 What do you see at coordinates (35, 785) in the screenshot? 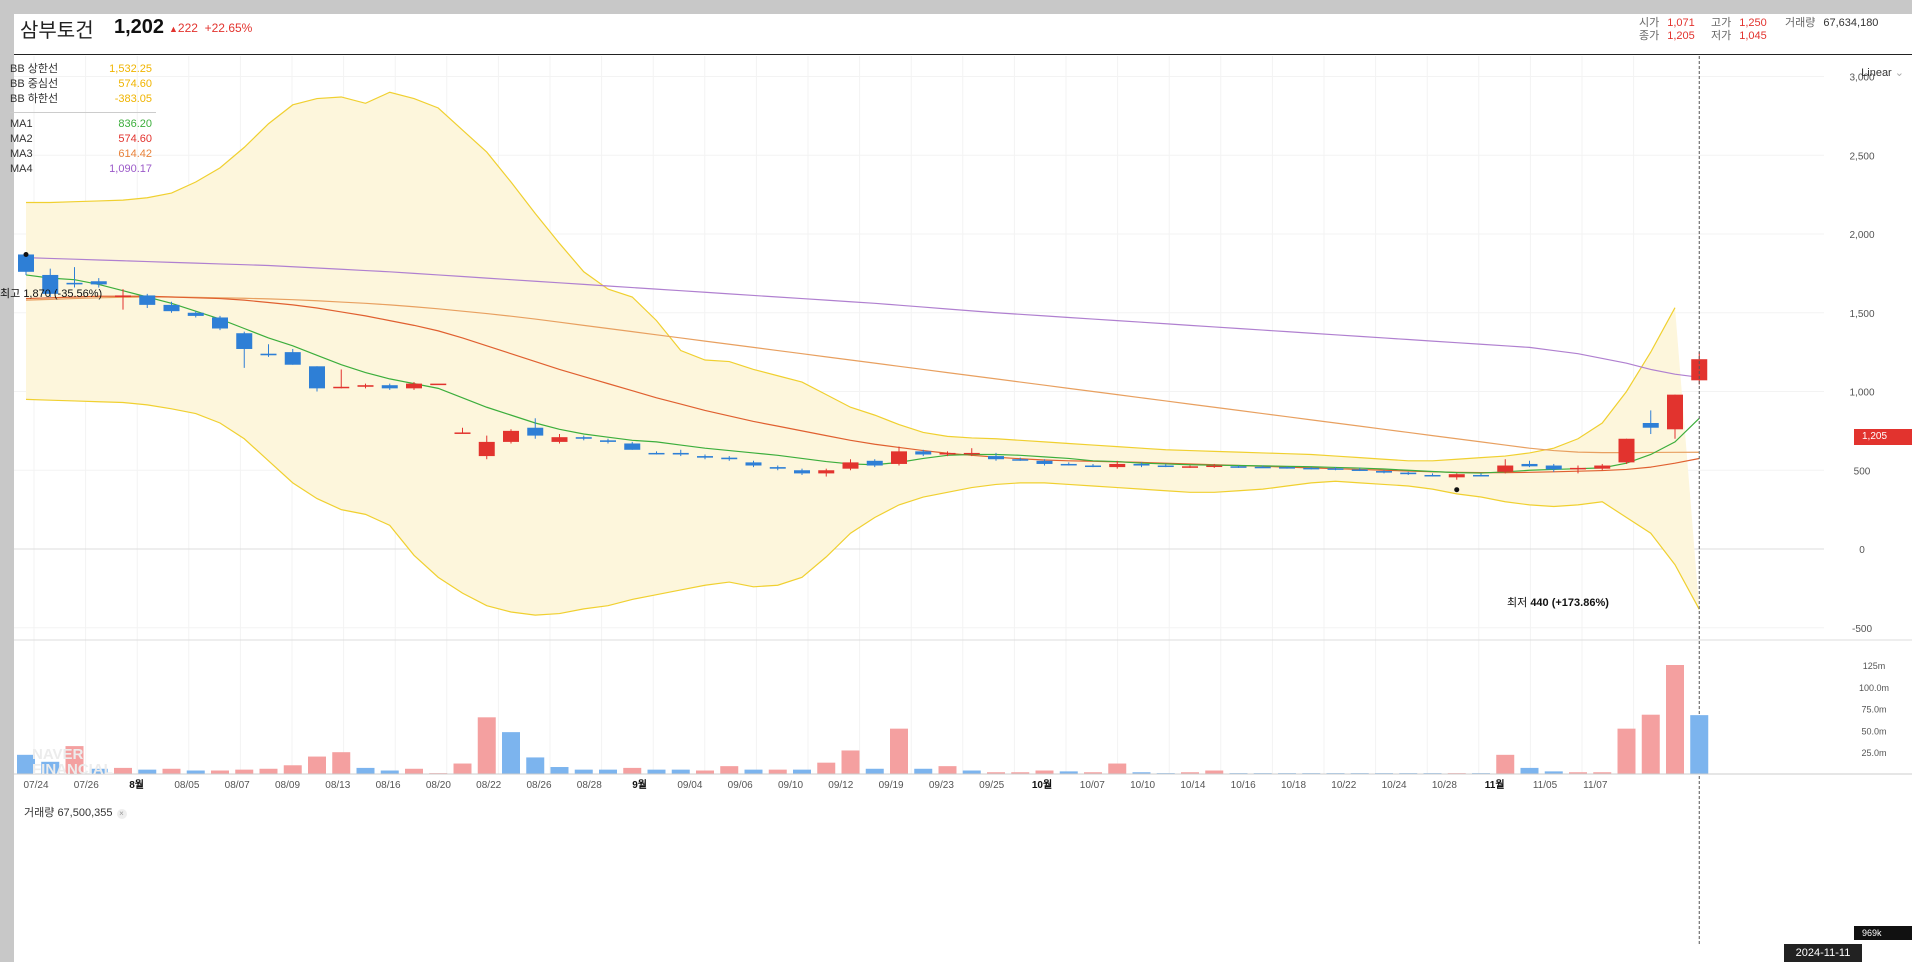
I see `x-axis-tick-label: 07/24` at bounding box center [35, 785].